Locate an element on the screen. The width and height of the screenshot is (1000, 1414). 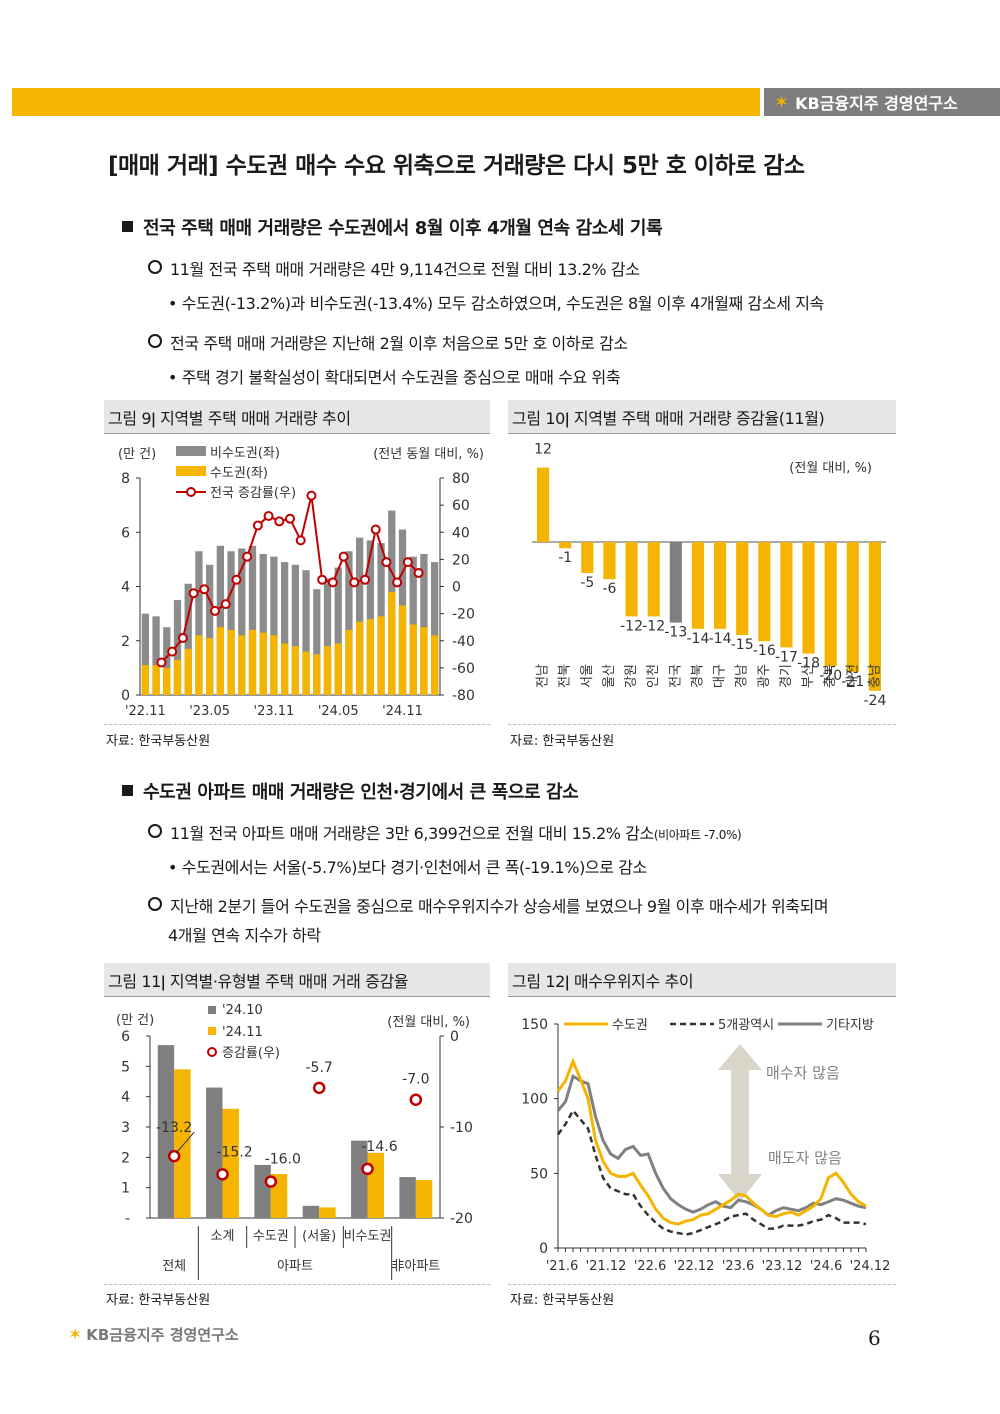
fig12-rule is located at coordinates (702, 1284).